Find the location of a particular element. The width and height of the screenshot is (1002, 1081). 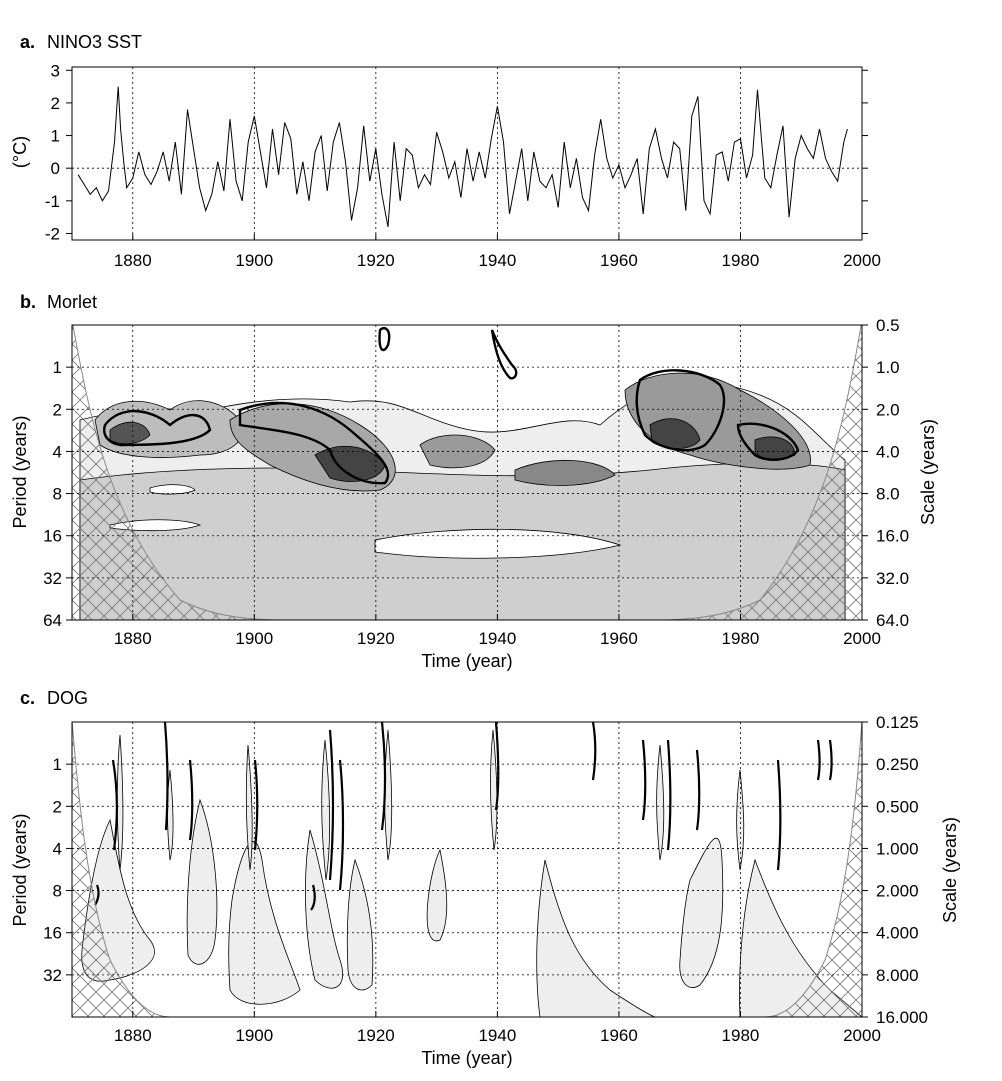

ytick-label: -1 is located at coordinates (52, 201).